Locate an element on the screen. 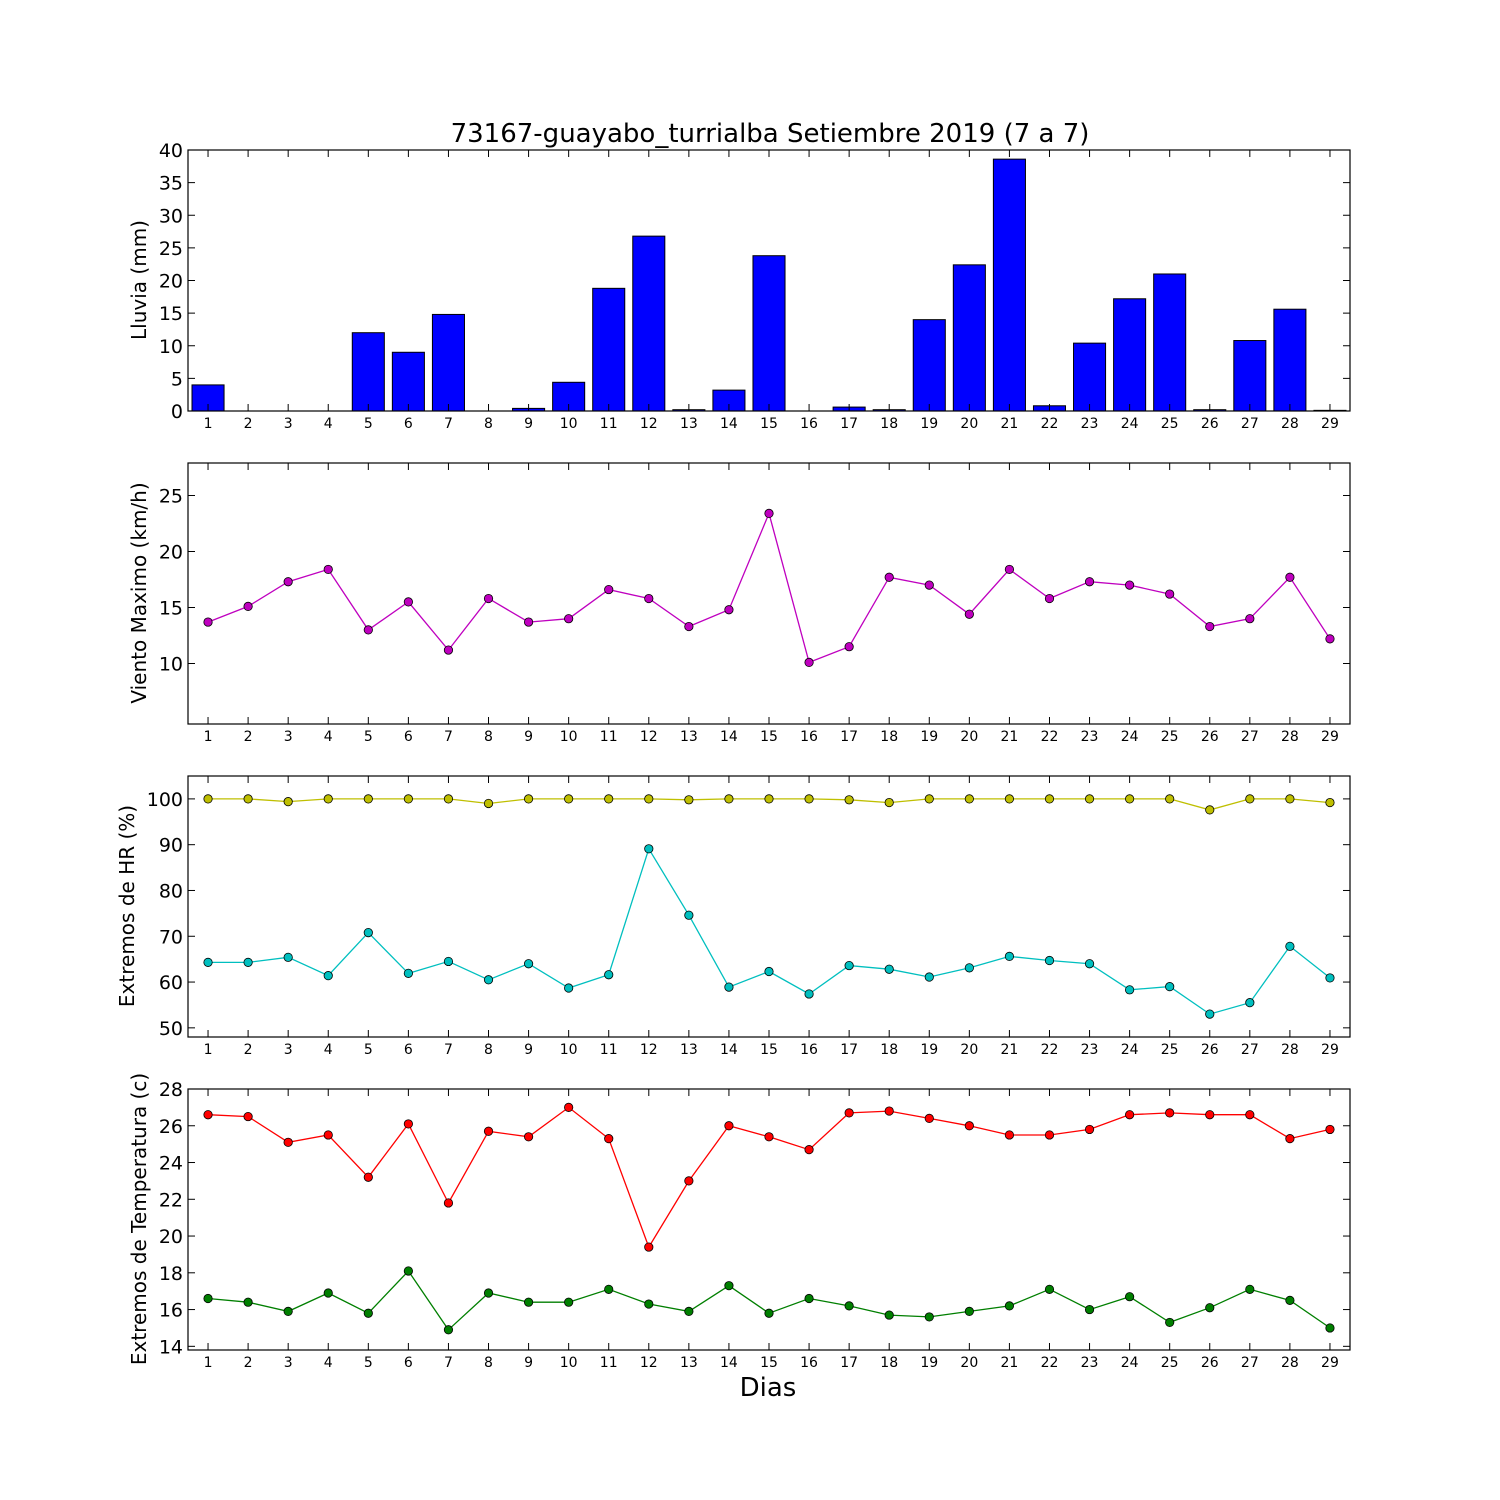 This screenshot has width=1500, height=1500. rain-y-tick-label: 0 is located at coordinates (177, 412).